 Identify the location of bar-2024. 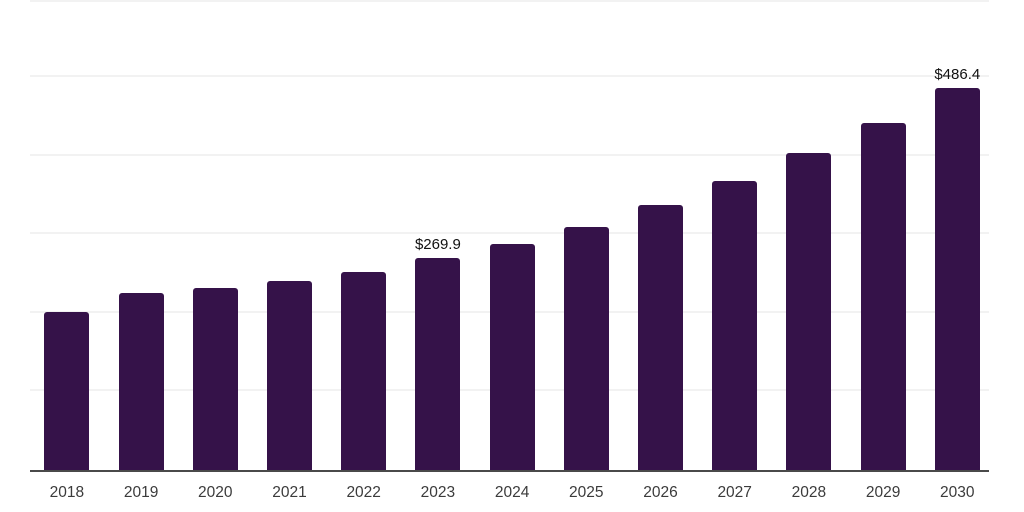
(512, 357).